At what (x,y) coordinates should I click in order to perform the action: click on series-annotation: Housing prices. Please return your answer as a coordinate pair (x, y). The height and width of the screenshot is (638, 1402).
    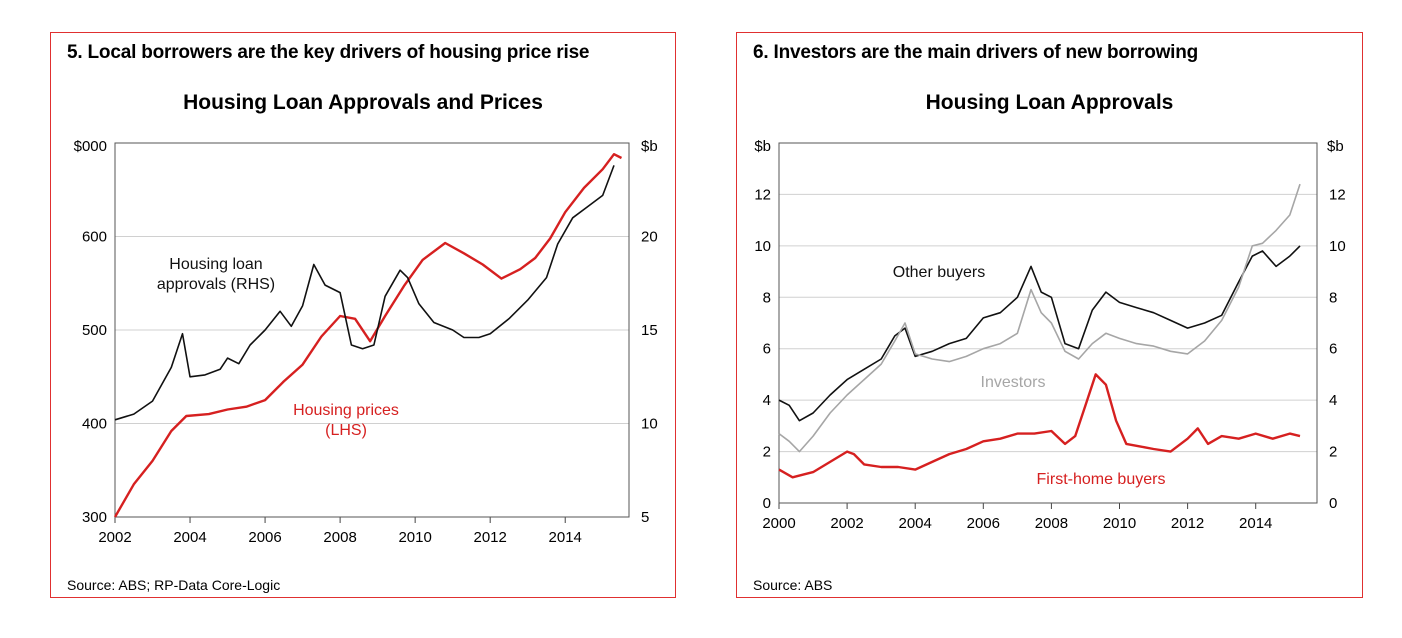
    Looking at the image, I should click on (346, 410).